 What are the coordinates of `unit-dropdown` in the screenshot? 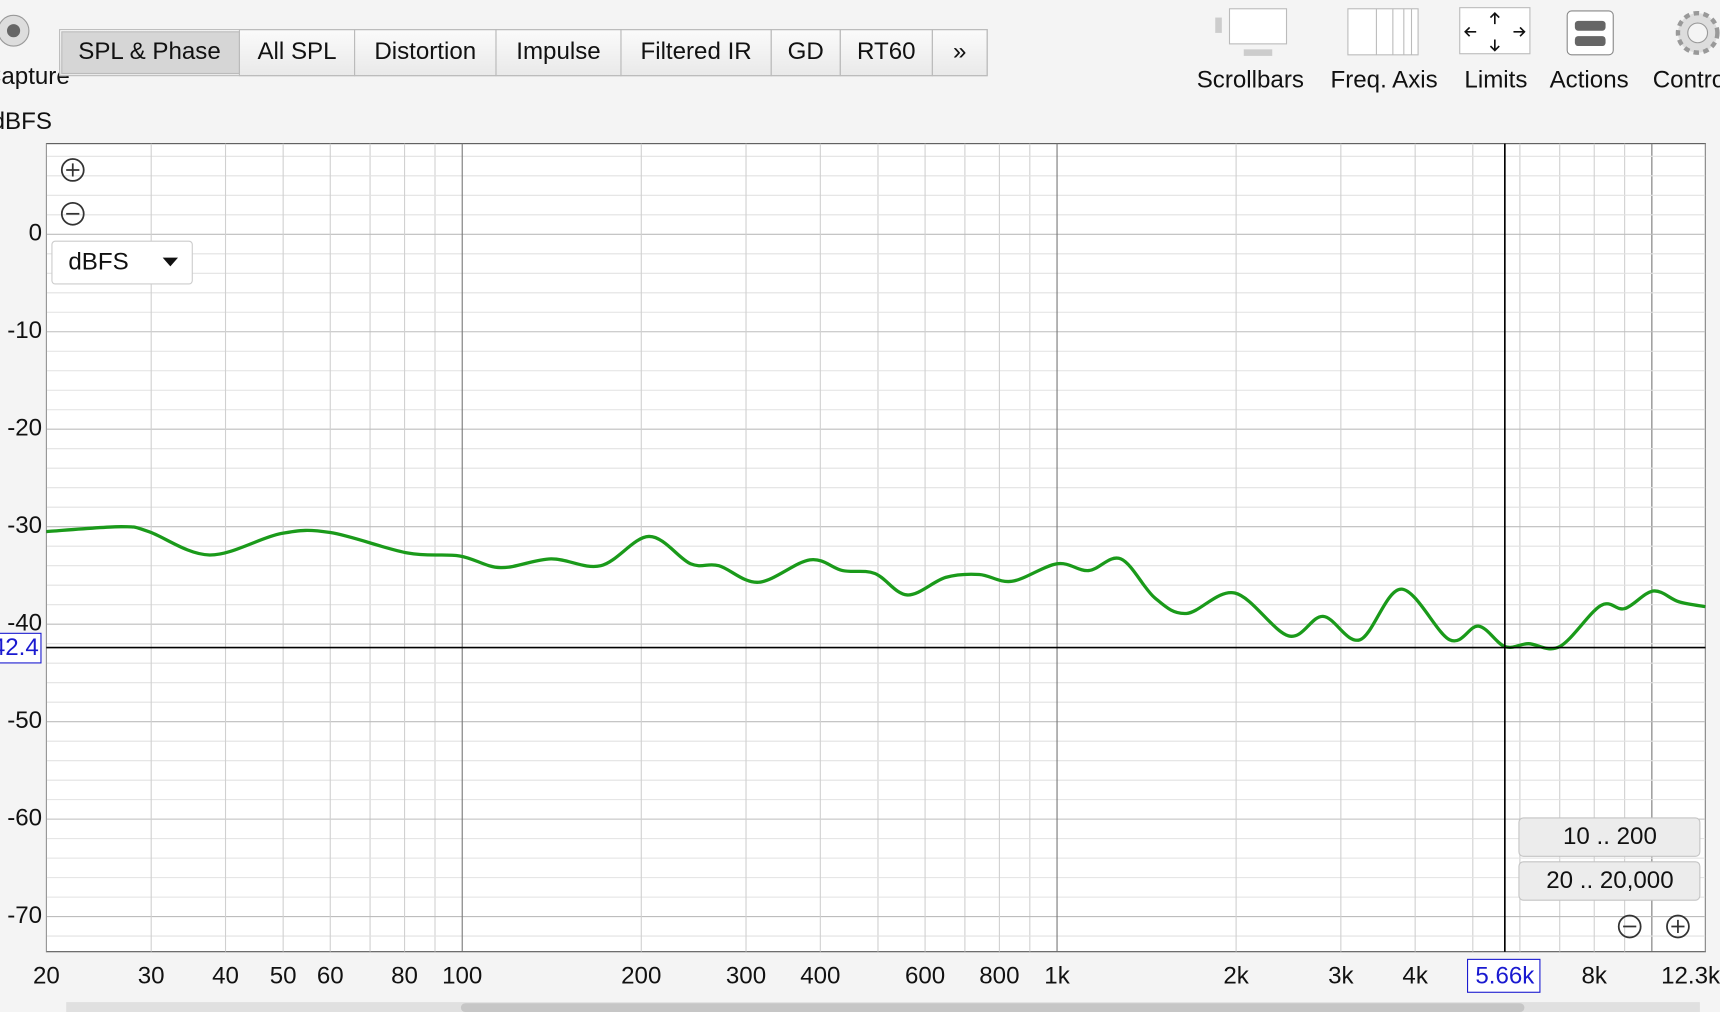 It's located at (122, 262).